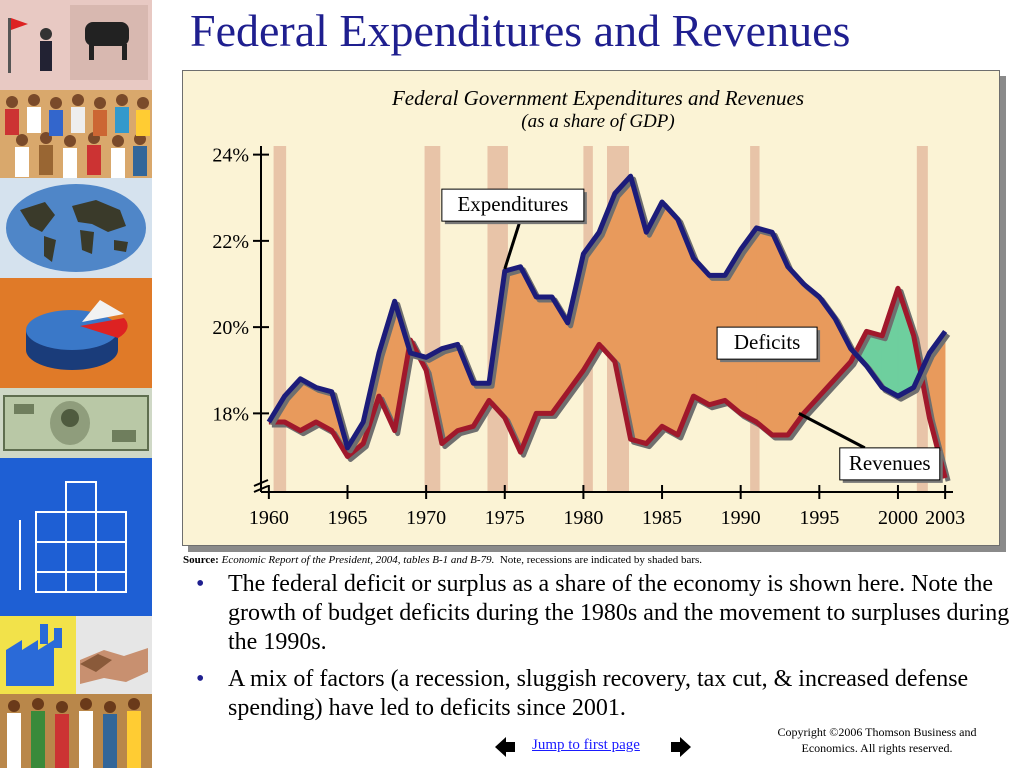  Describe the element at coordinates (505, 747) in the screenshot. I see `arrow-left-icon` at that location.